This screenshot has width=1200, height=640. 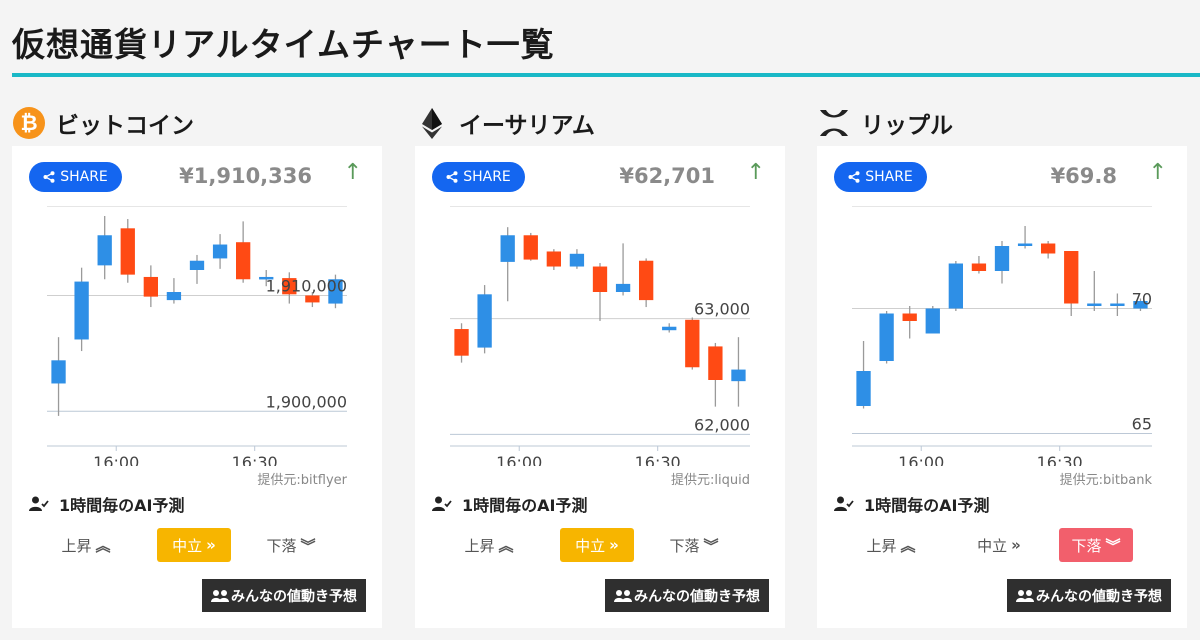 I want to click on candlestick-chart: 63,000 62,000 16:00 16:30, so click(x=600, y=346).